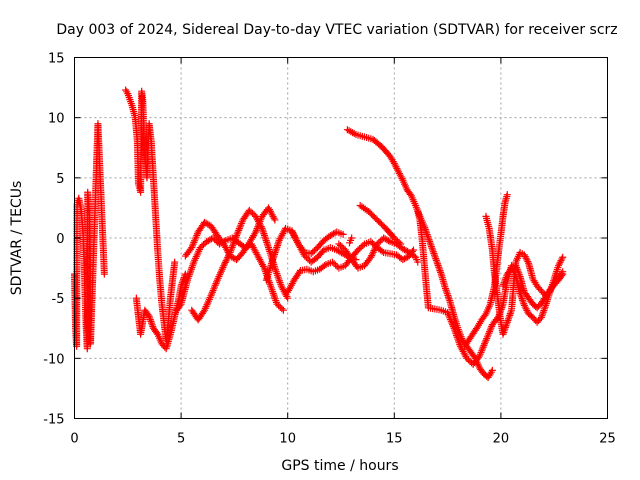 The image size is (640, 480). Describe the element at coordinates (150, 215) in the screenshot. I see `series-trace-b` at that location.